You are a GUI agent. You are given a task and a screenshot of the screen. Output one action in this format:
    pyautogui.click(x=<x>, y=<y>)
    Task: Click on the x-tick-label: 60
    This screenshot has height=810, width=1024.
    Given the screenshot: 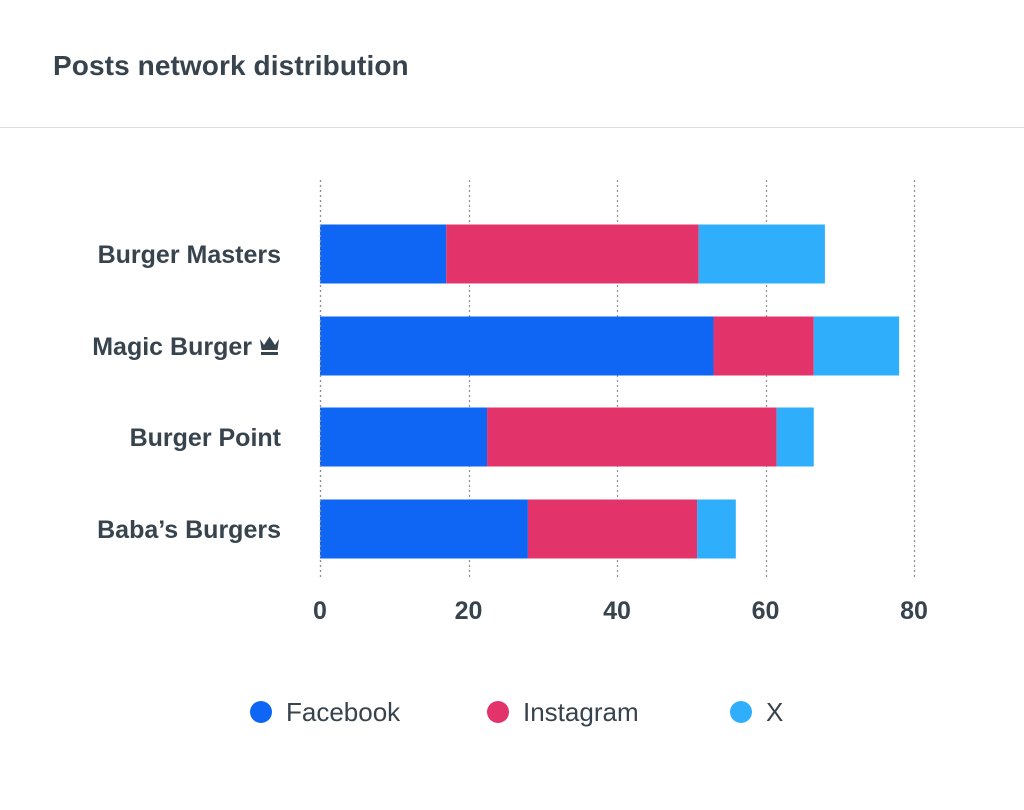 What is the action you would take?
    pyautogui.click(x=766, y=611)
    